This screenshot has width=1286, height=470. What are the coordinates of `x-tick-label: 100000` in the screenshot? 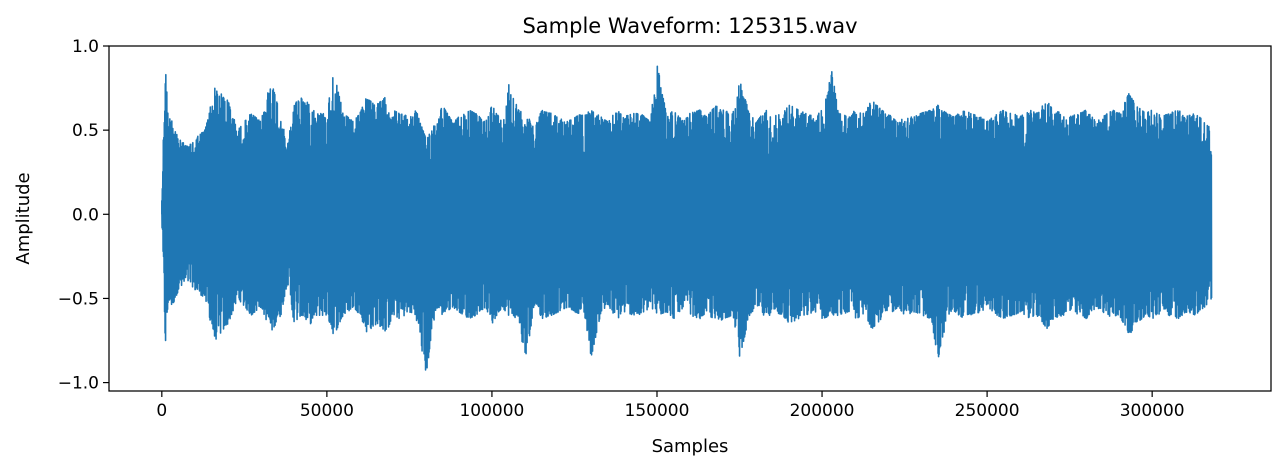 It's located at (491, 411).